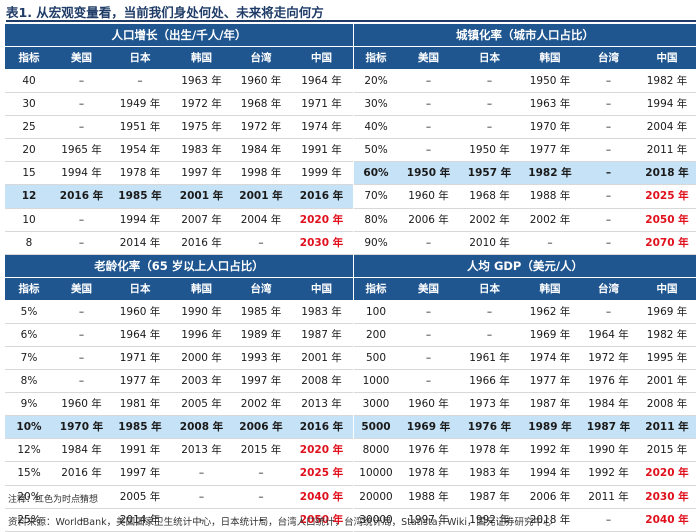 This screenshot has width=700, height=532. I want to click on indicator-cell: 15, so click(29, 173).